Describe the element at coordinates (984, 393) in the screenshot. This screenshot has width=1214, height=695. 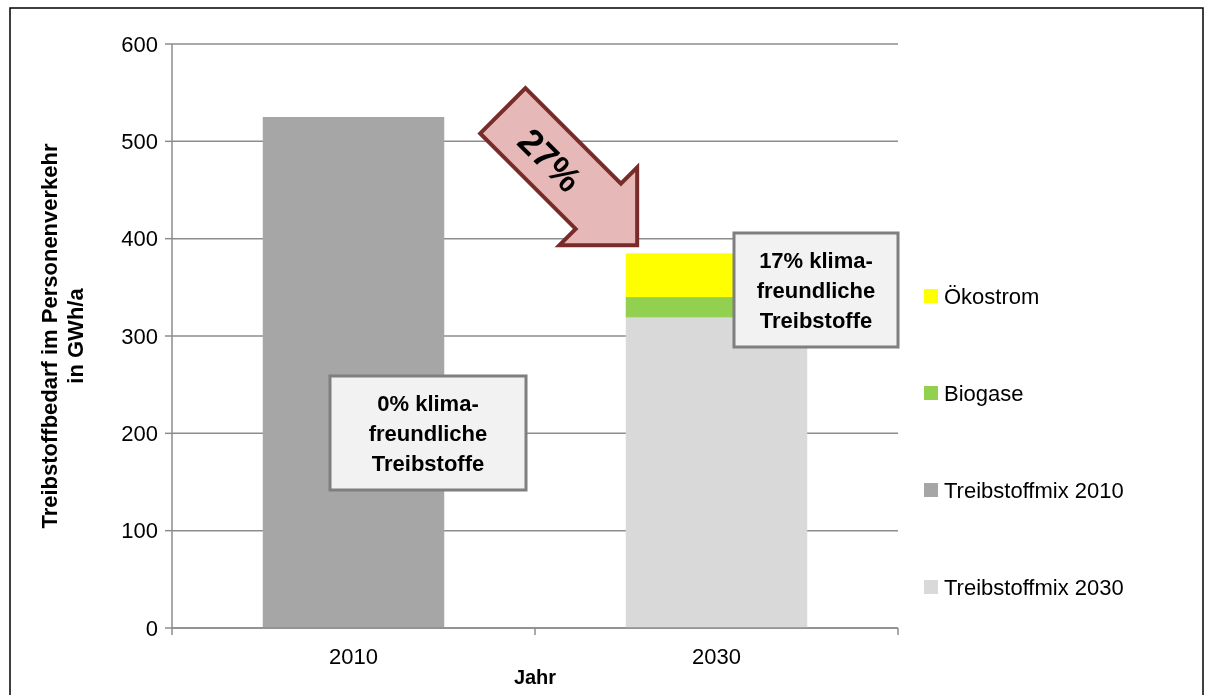
I see `legend-label: Biogase` at that location.